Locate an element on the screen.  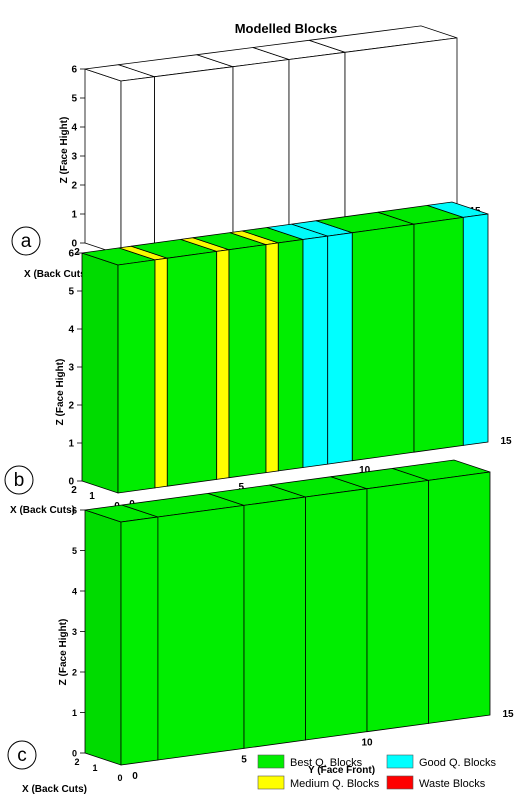
legend-label-medium: Medium Q. Blocks is located at coordinates (335, 784).